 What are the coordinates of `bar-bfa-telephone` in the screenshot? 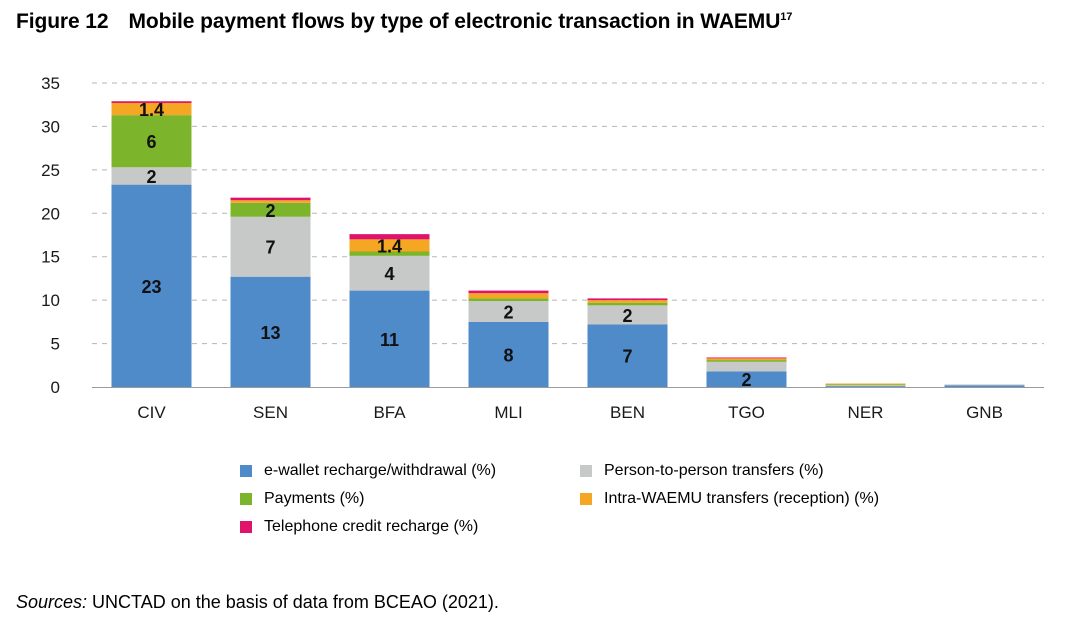 It's located at (389, 237).